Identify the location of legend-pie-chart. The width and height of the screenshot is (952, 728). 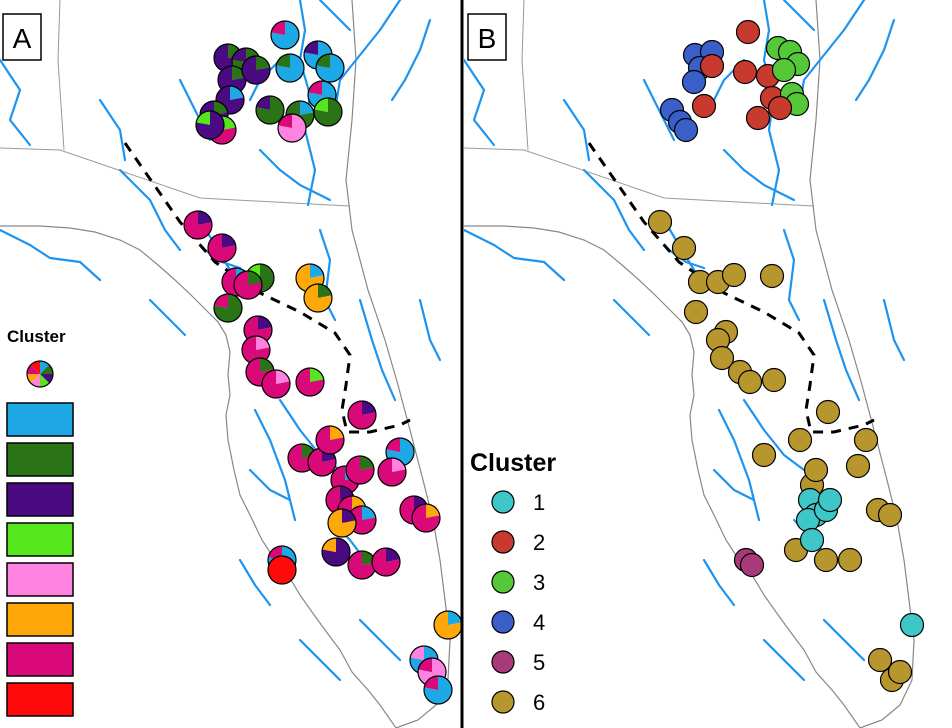
(40, 374).